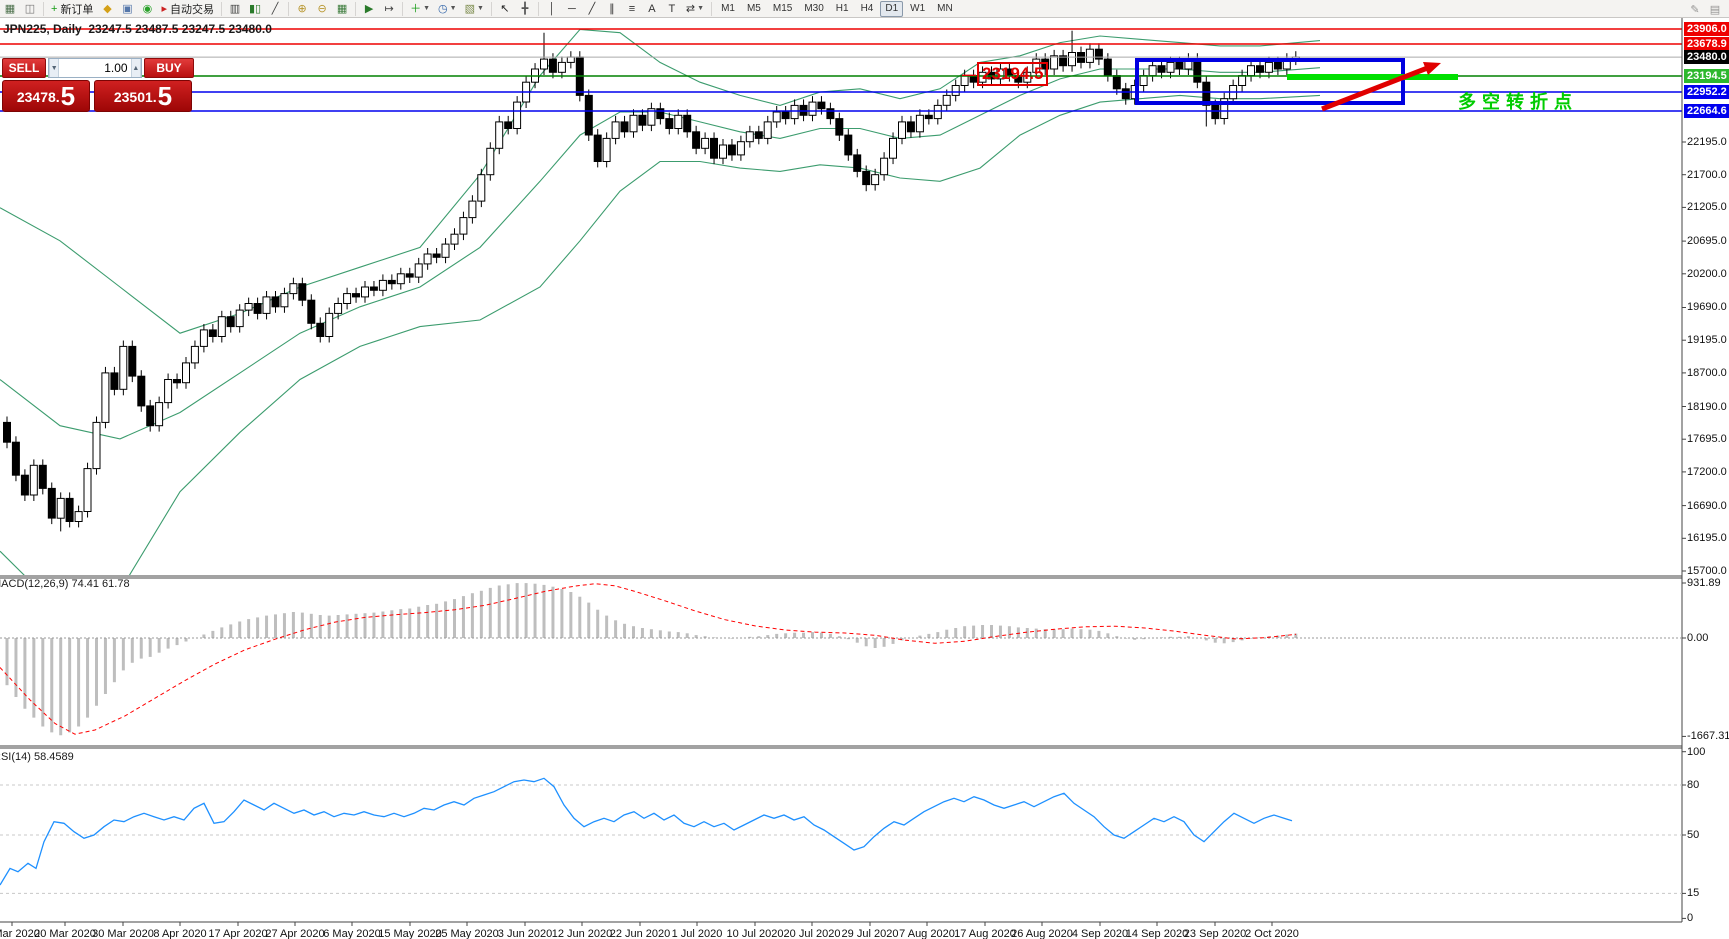 This screenshot has width=1729, height=939. Describe the element at coordinates (1707, 538) in the screenshot. I see `price-tick-label: 16195.0` at that location.